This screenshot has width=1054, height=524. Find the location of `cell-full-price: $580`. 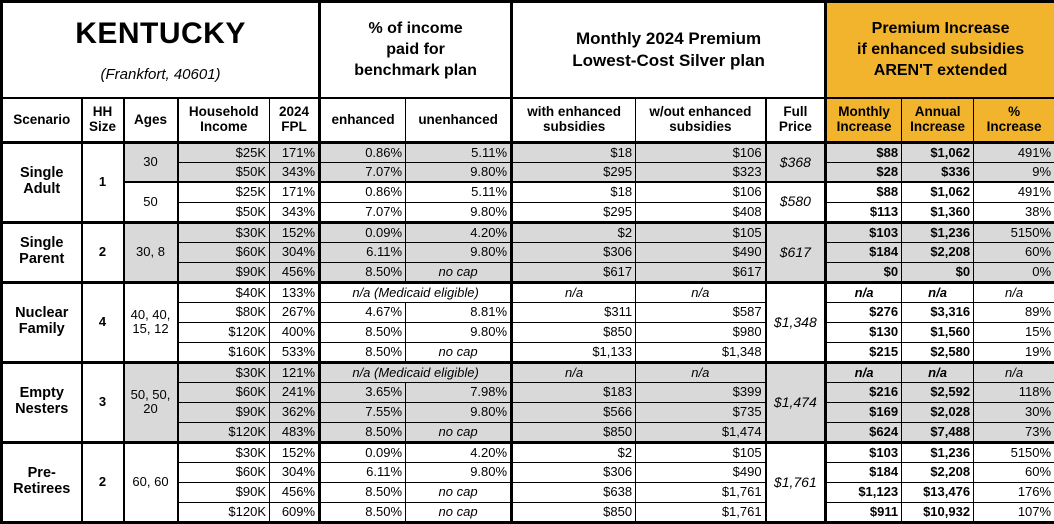

cell-full-price: $580 is located at coordinates (796, 202).